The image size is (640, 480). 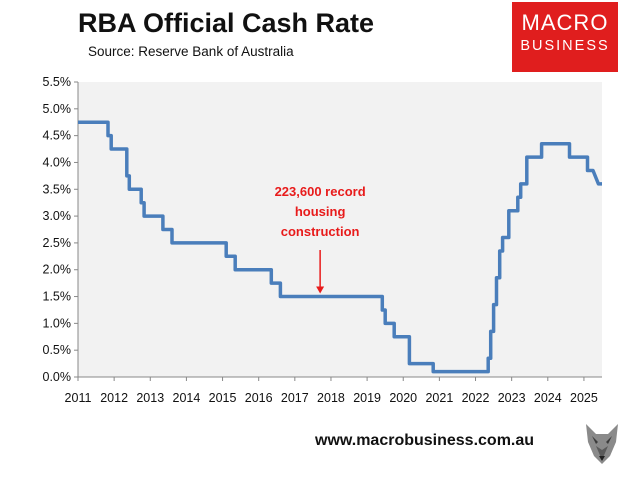 What do you see at coordinates (226, 23) in the screenshot?
I see `chart-title: RBA Official Cash Rate` at bounding box center [226, 23].